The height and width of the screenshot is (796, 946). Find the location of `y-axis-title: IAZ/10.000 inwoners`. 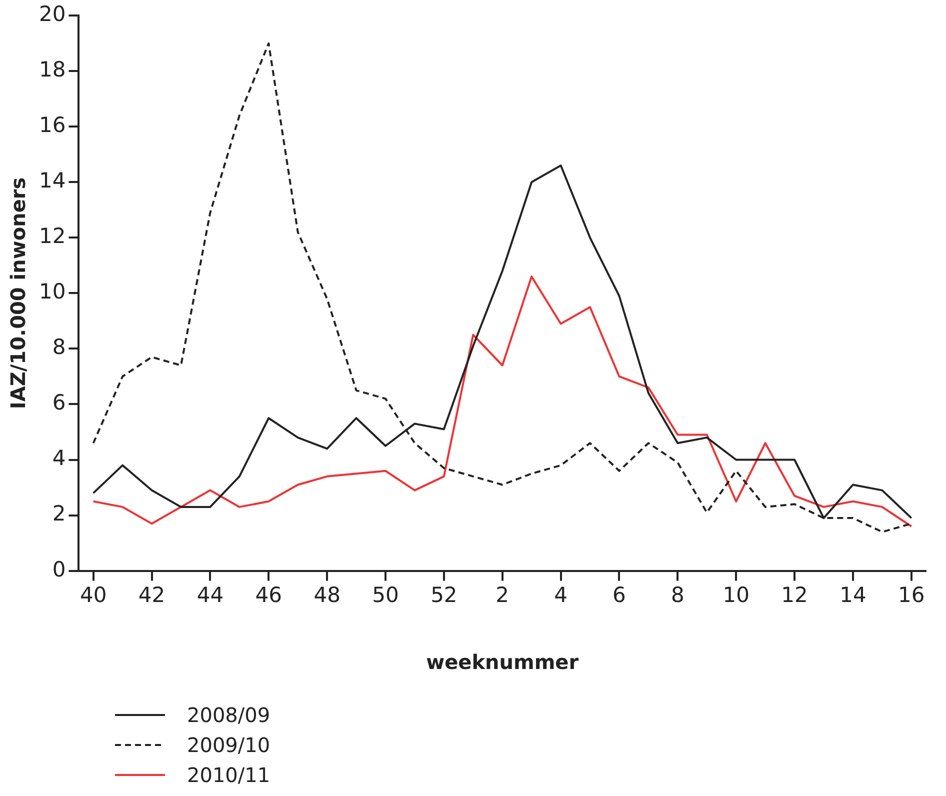

y-axis-title: IAZ/10.000 inwoners is located at coordinates (18, 293).